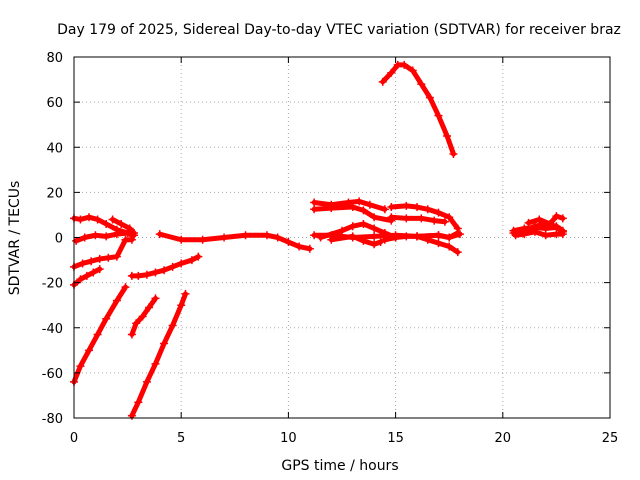 The width and height of the screenshot is (640, 480). What do you see at coordinates (339, 466) in the screenshot?
I see `x-axis-label: GPS time / hours` at bounding box center [339, 466].